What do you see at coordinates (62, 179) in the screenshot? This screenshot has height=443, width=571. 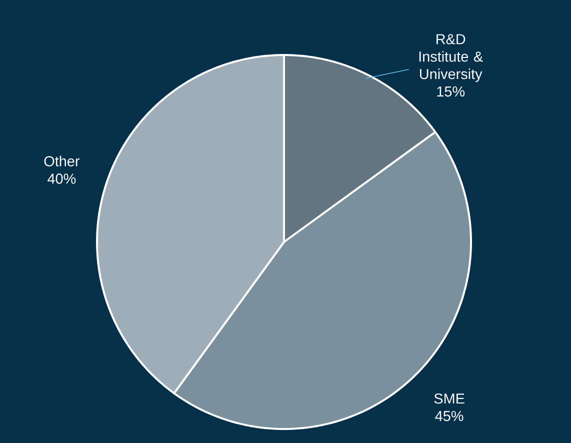 I see `data-label: 40%` at bounding box center [62, 179].